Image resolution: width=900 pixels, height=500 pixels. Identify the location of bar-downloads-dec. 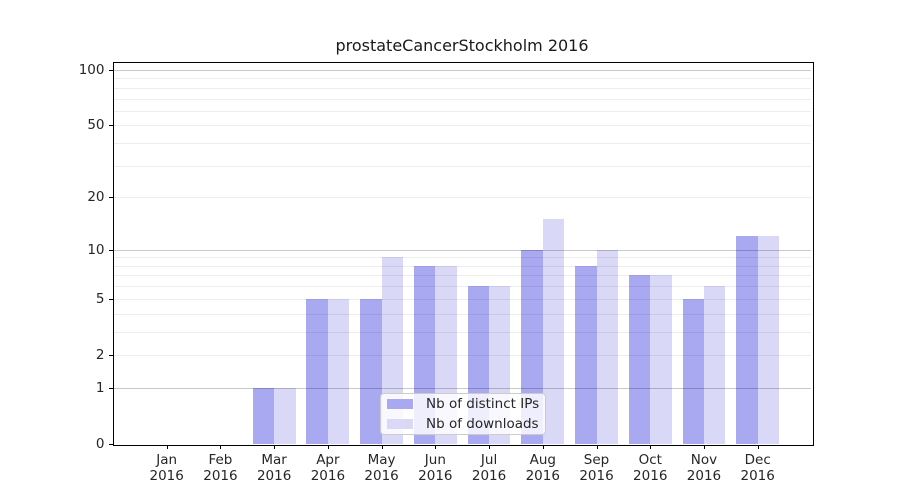
(768, 340).